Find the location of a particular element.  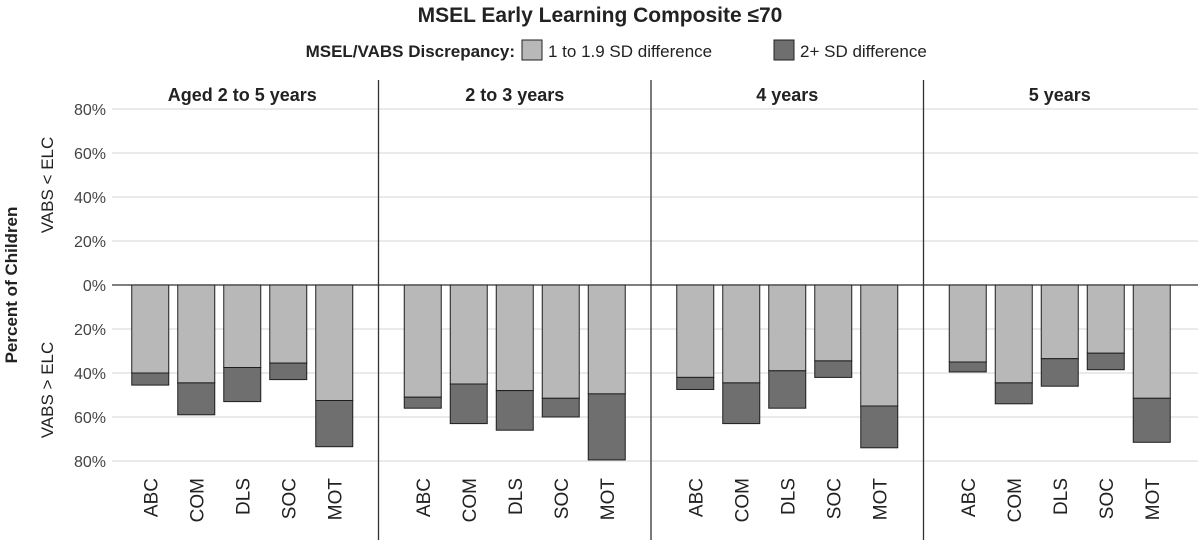

legend-label-light: 1 to 1.9 SD difference is located at coordinates (630, 51).